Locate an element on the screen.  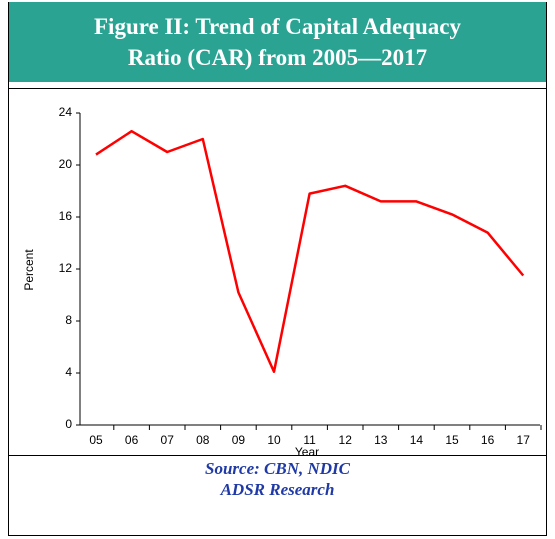
y-tick-label: 0 is located at coordinates (68, 424).